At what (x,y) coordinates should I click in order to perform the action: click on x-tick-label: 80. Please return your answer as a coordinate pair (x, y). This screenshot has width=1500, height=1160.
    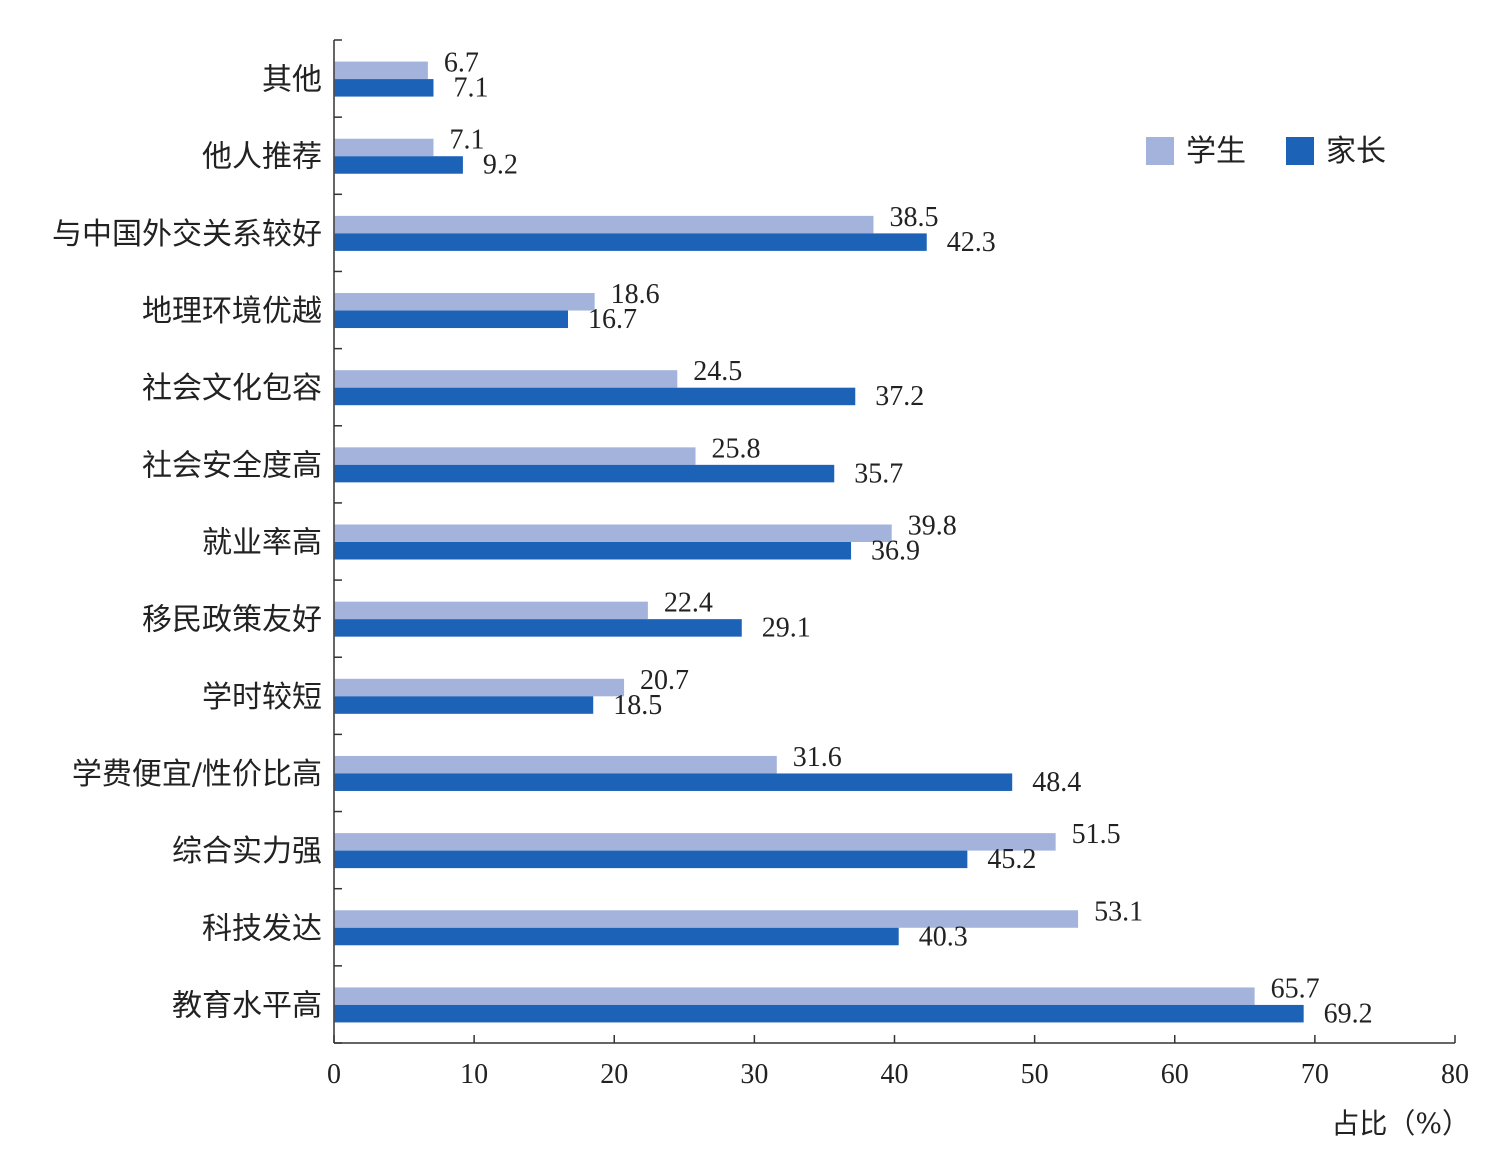
    Looking at the image, I should click on (1455, 1074).